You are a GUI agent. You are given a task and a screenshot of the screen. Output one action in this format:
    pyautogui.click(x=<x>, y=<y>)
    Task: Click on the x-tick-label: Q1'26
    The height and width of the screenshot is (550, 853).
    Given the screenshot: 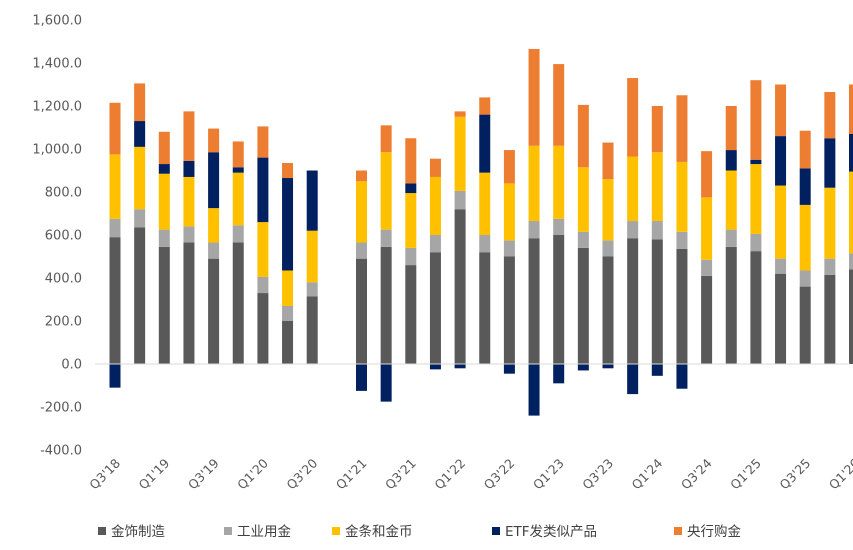 What is the action you would take?
    pyautogui.click(x=839, y=473)
    